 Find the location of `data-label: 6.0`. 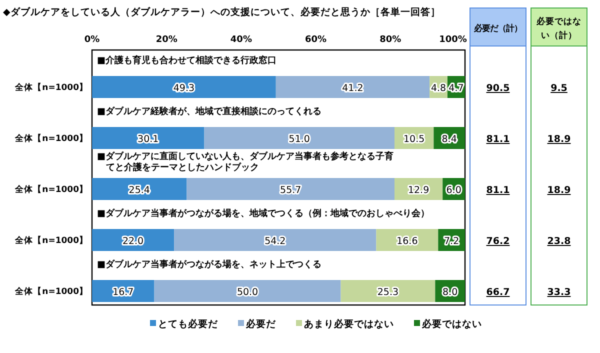

data-label: 6.0 is located at coordinates (454, 190).